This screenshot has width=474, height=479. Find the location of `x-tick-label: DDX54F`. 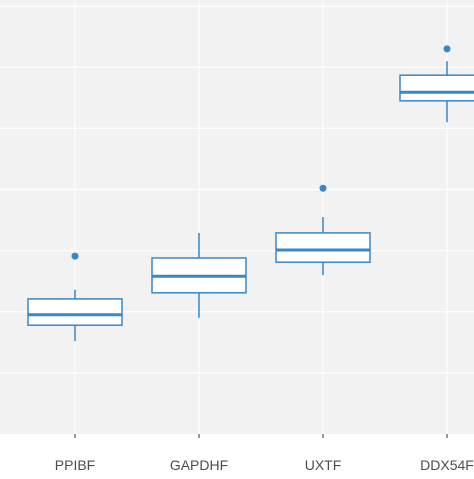

x-tick-label: DDX54F is located at coordinates (447, 465).